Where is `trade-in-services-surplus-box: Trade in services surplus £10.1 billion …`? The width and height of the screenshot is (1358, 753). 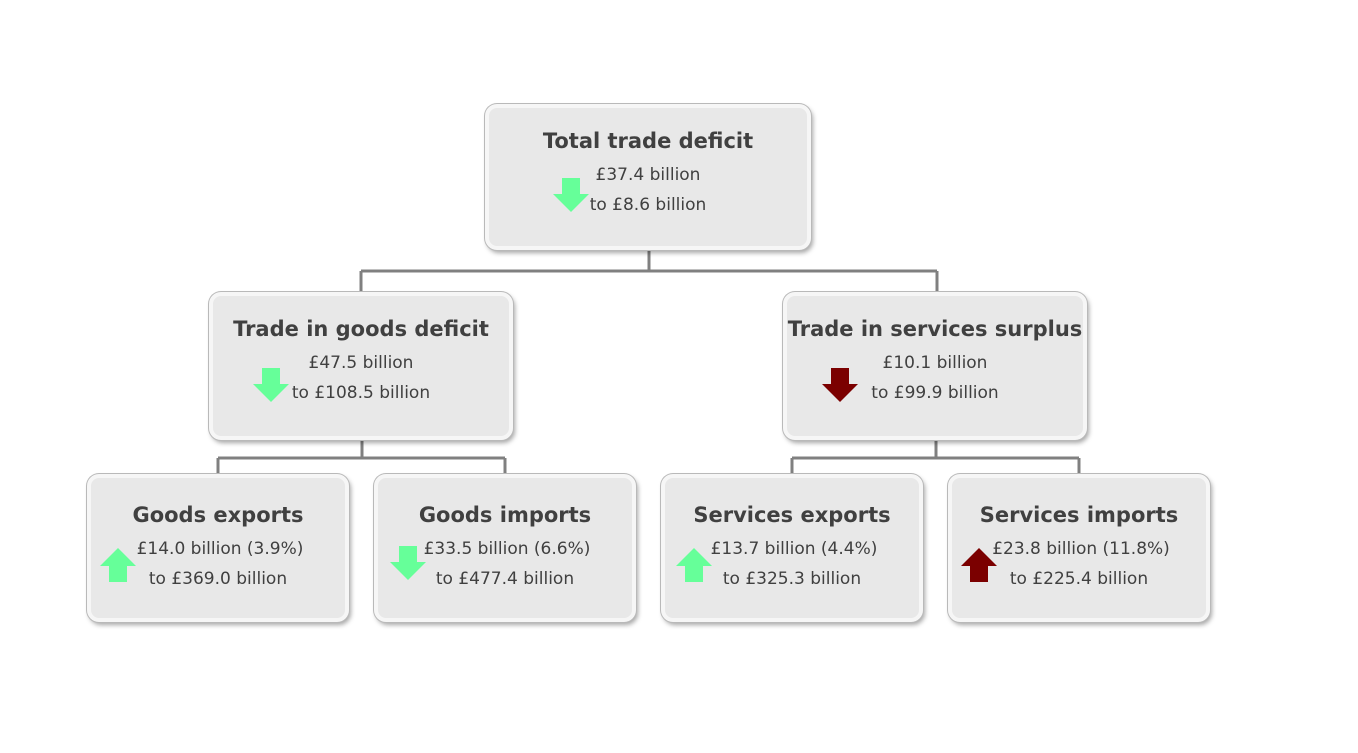
trade-in-services-surplus-box: Trade in services surplus £10.1 billion … is located at coordinates (935, 366).